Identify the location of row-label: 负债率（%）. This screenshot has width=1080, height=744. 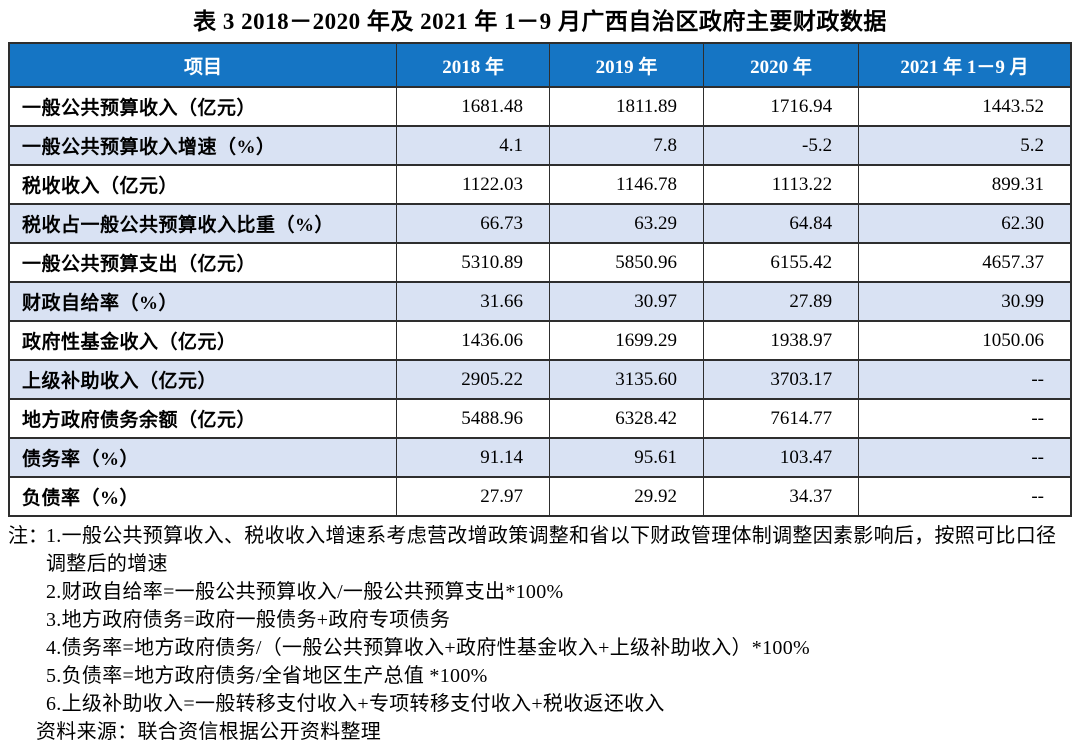
(203, 496).